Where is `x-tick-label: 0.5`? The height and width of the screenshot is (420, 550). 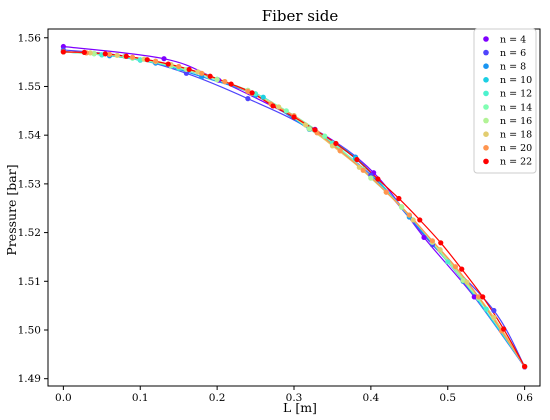 x-tick-label: 0.5 is located at coordinates (447, 398).